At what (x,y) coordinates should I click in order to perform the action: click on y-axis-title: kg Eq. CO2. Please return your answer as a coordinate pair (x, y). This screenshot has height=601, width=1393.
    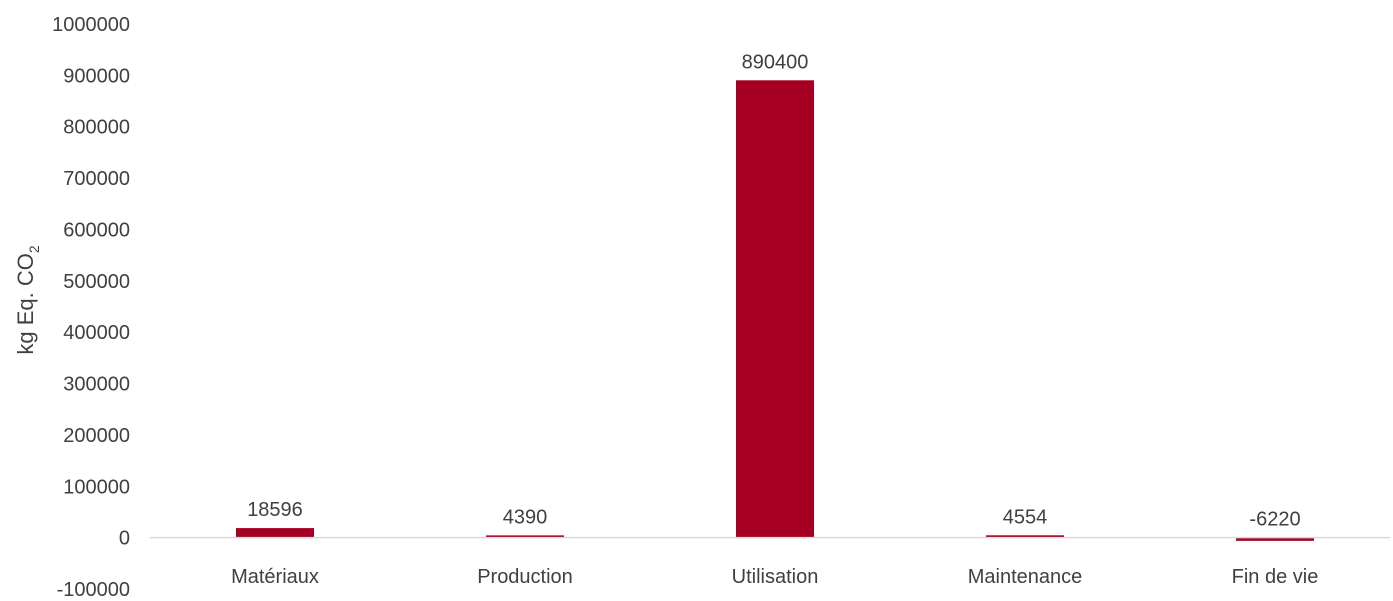
    Looking at the image, I should click on (27, 299).